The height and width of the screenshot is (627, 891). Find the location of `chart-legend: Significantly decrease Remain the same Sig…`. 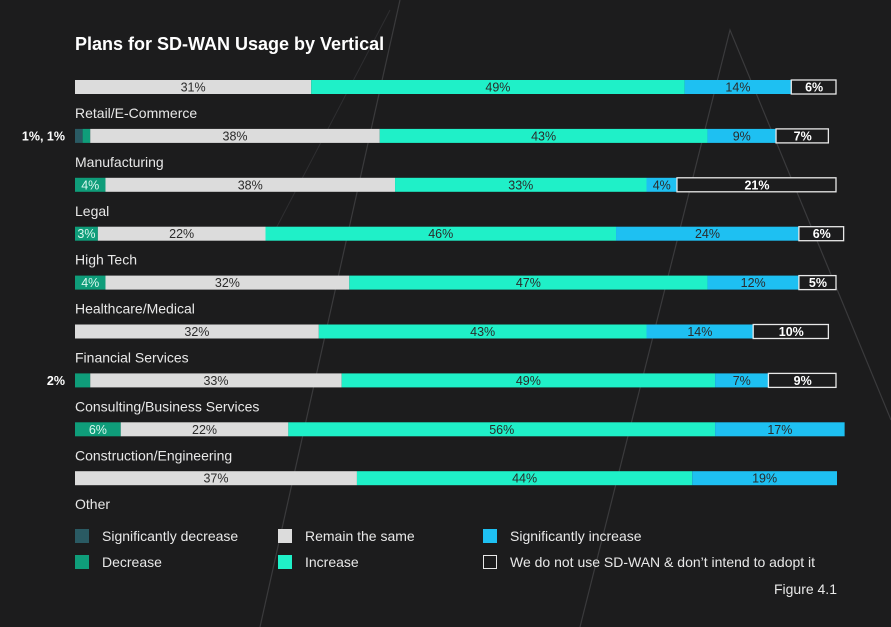

chart-legend: Significantly decrease Remain the same Sig… is located at coordinates (465, 554).